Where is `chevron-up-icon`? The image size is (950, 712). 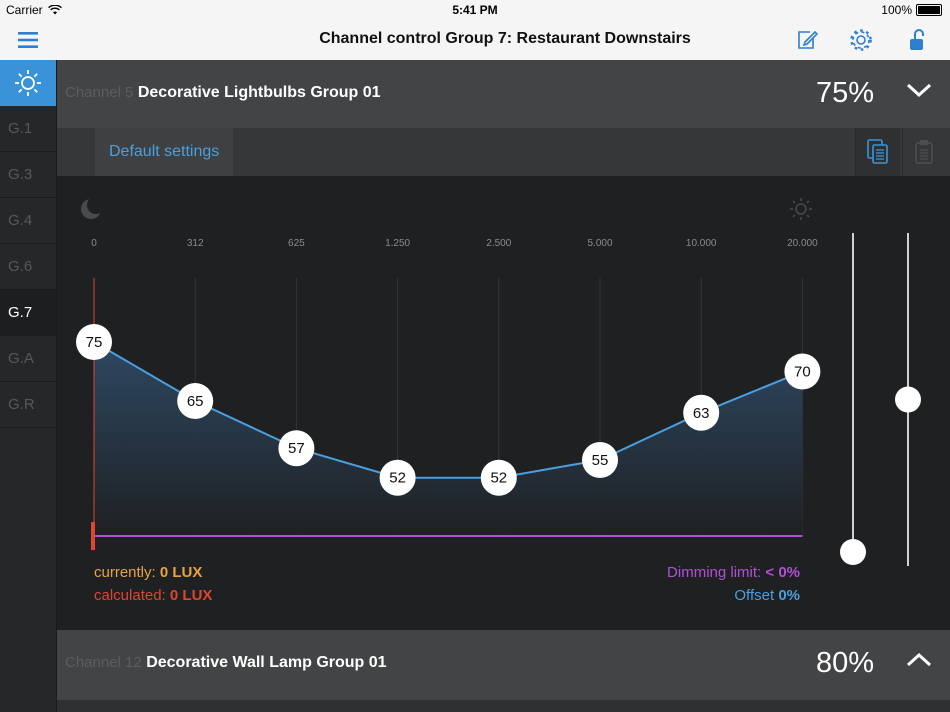 chevron-up-icon is located at coordinates (919, 659).